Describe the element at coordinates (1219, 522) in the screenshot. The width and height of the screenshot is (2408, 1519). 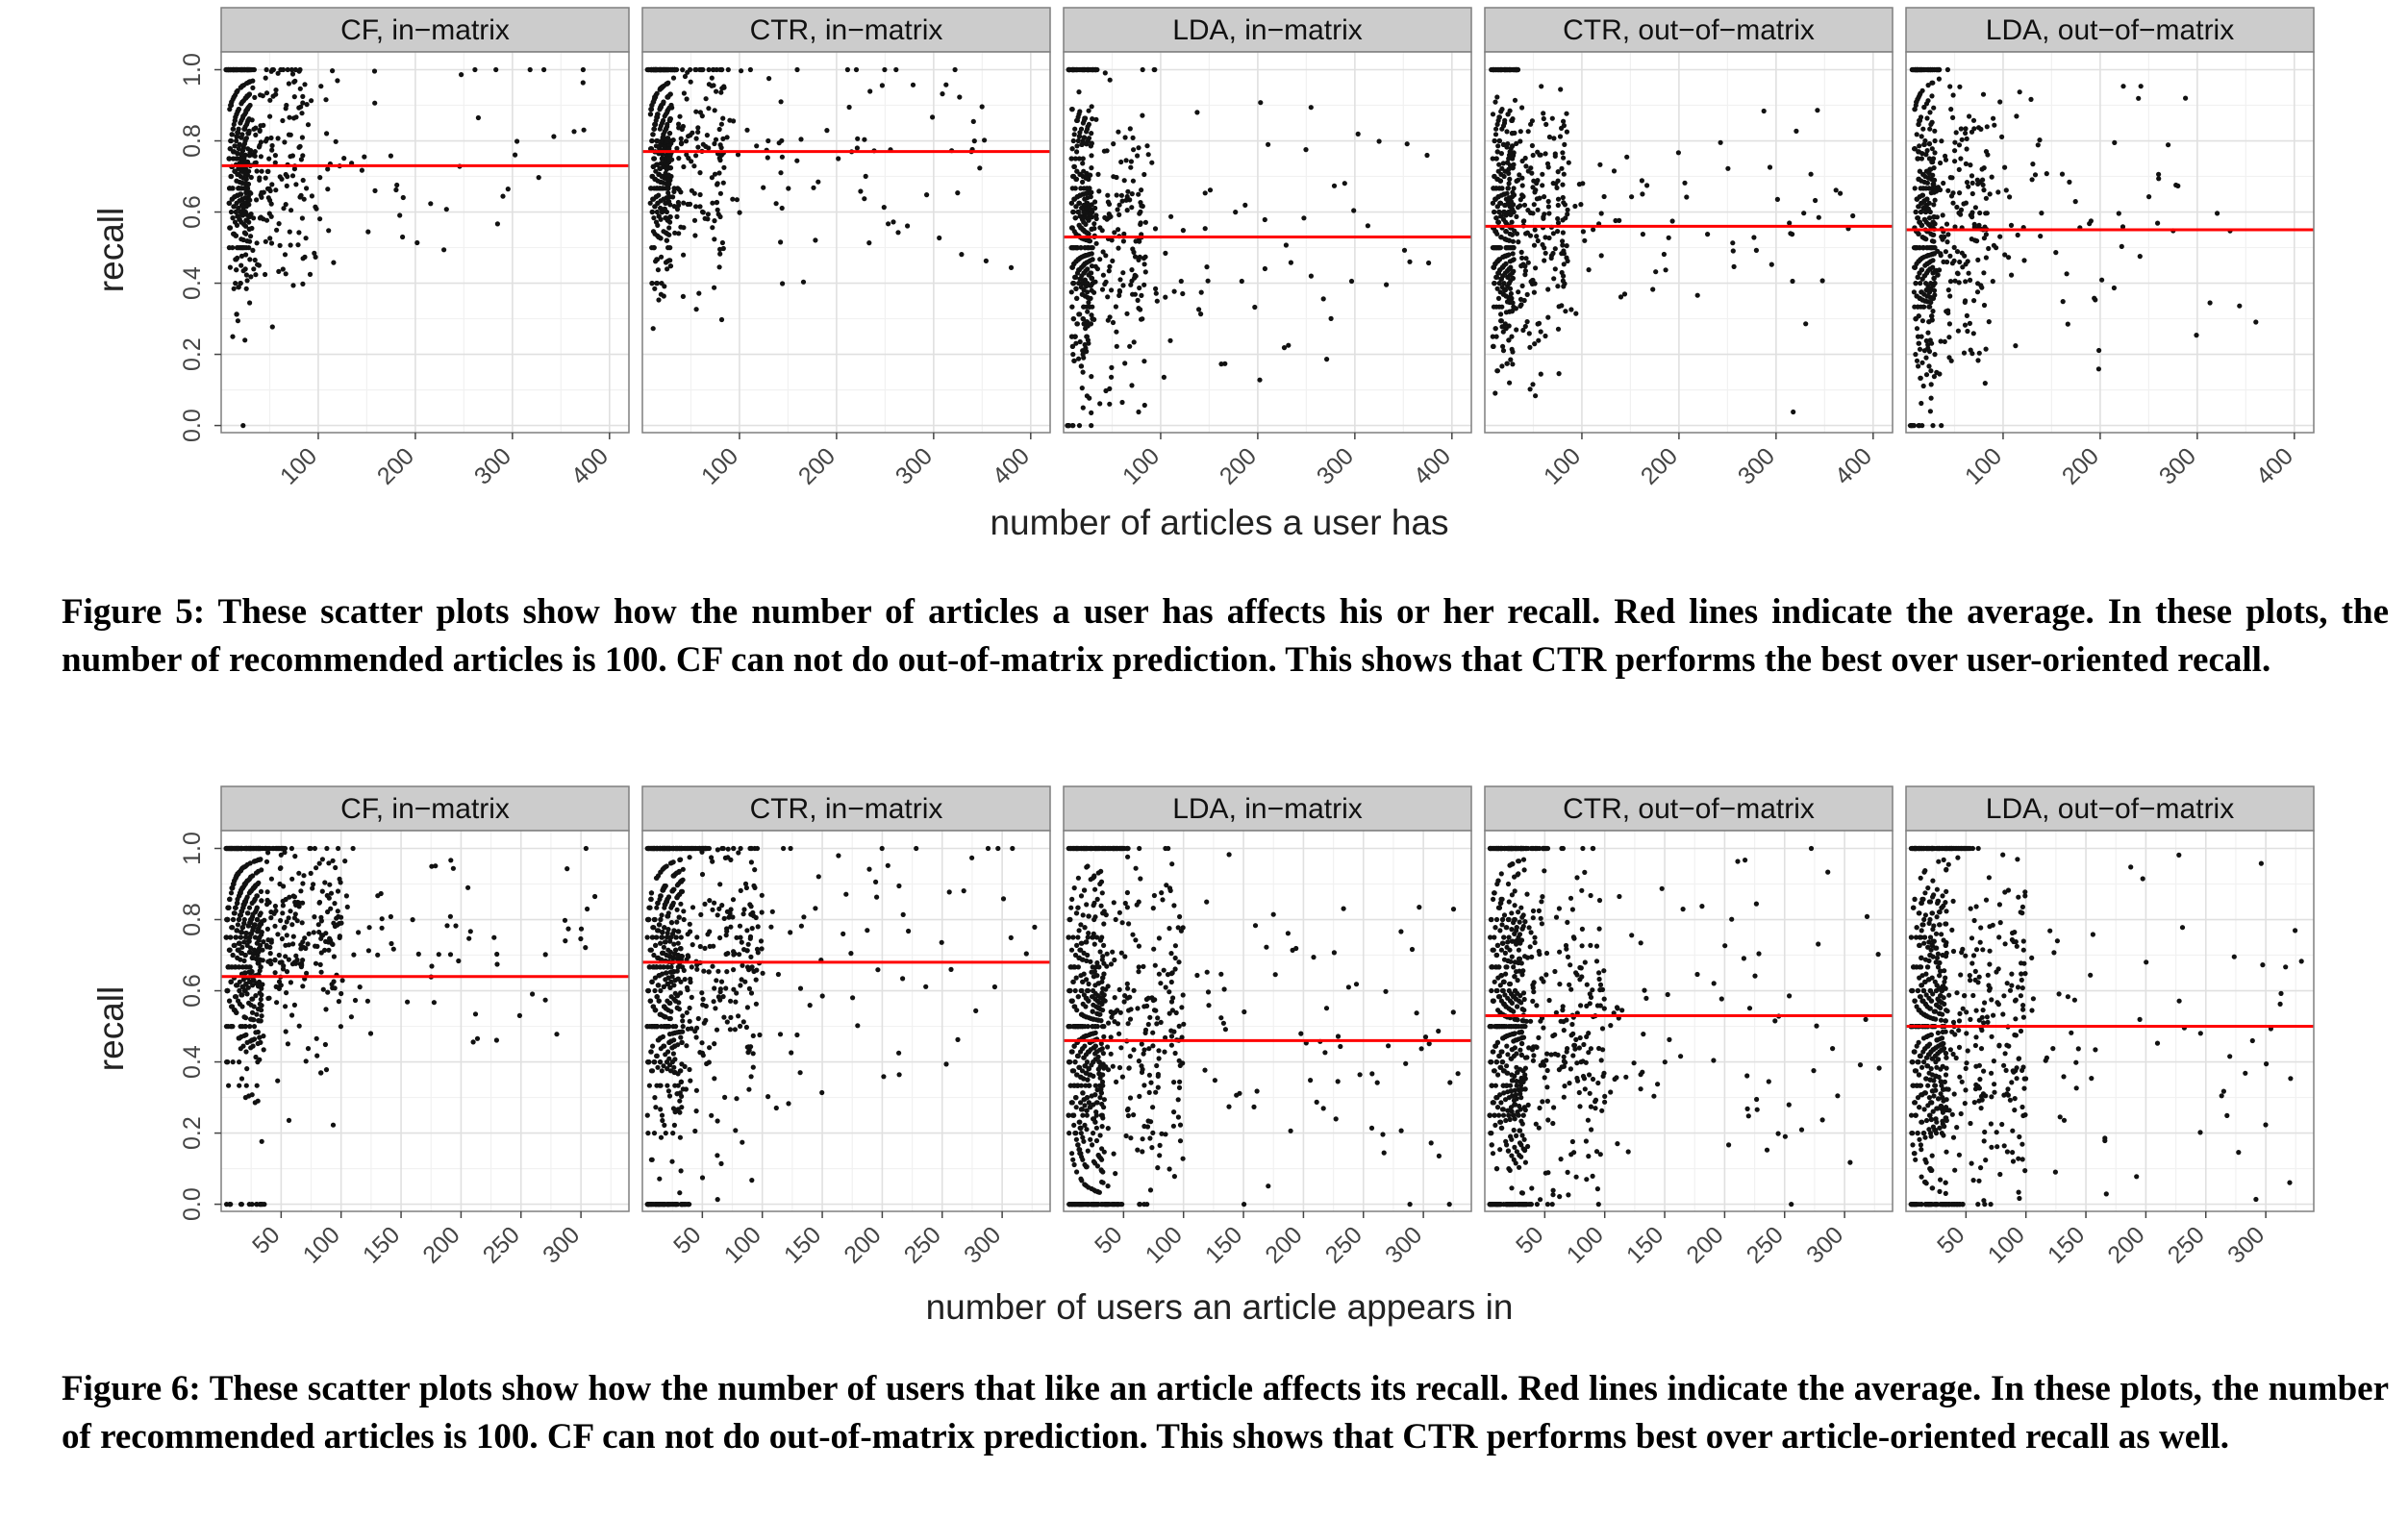
I see `figure-5-x-axis-label: number of articles a user has` at that location.